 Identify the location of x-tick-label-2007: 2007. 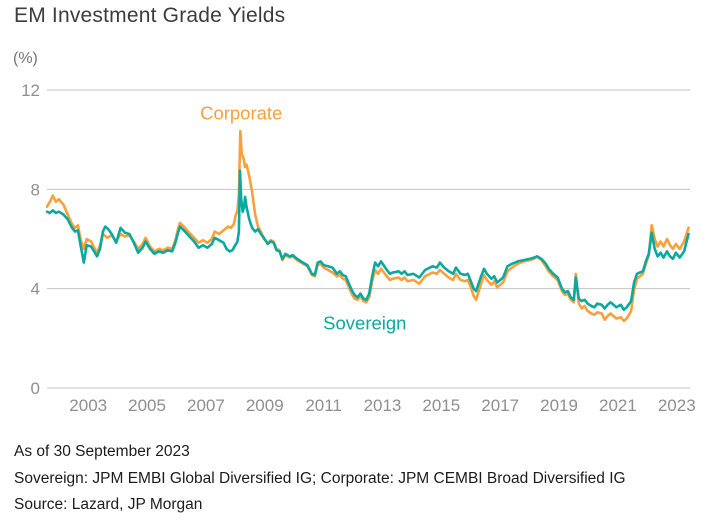
(206, 405).